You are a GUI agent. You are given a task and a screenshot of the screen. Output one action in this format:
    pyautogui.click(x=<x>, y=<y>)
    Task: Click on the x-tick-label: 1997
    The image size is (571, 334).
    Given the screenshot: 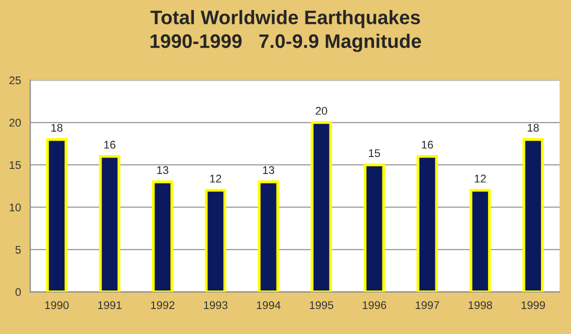 What is the action you would take?
    pyautogui.click(x=428, y=305)
    